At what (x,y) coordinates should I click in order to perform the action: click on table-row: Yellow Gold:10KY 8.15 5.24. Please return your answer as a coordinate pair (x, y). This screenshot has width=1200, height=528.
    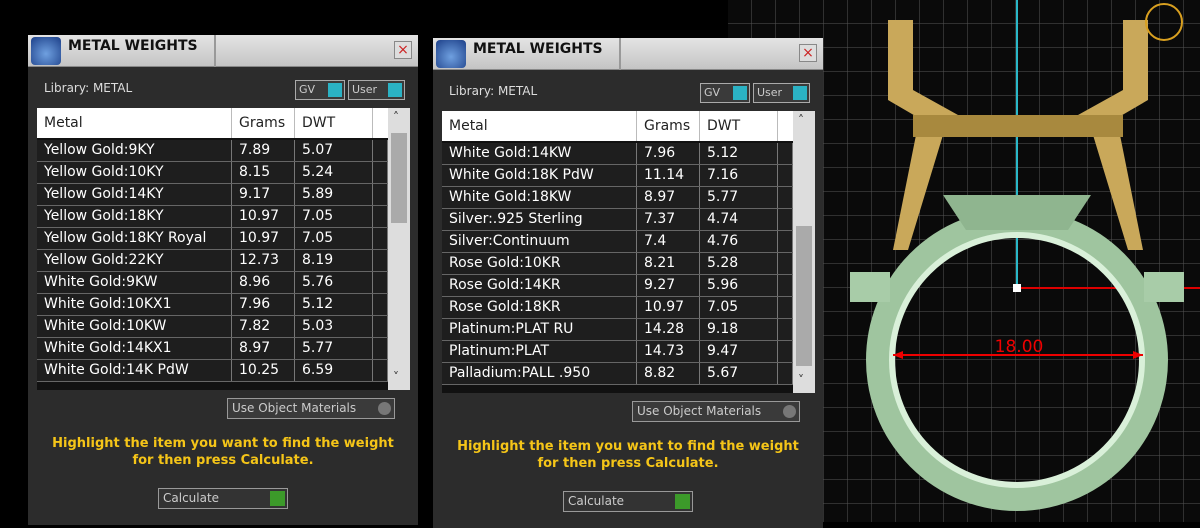
    Looking at the image, I should click on (212, 173).